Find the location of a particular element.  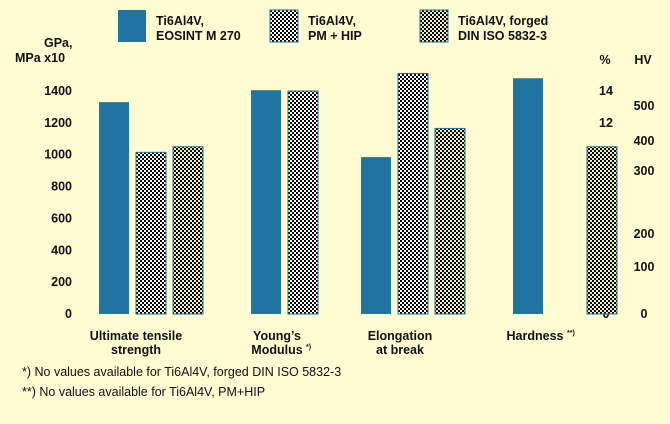

left-tick-label: 800 is located at coordinates (61, 187).